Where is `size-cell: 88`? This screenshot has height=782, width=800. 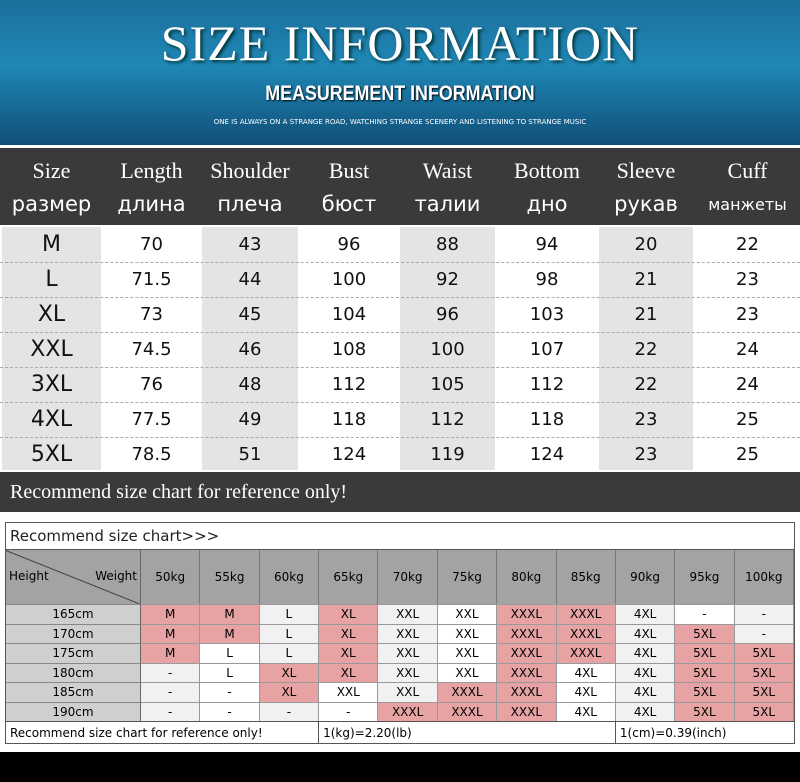 size-cell: 88 is located at coordinates (447, 244).